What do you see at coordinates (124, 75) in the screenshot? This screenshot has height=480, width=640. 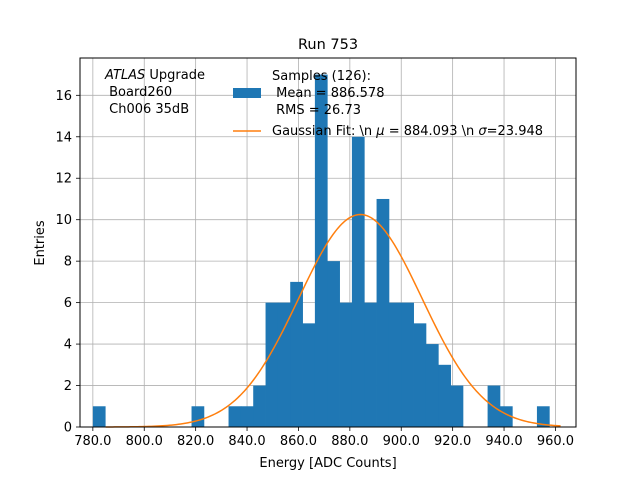 I see `atlas-label: ATLAS` at bounding box center [124, 75].